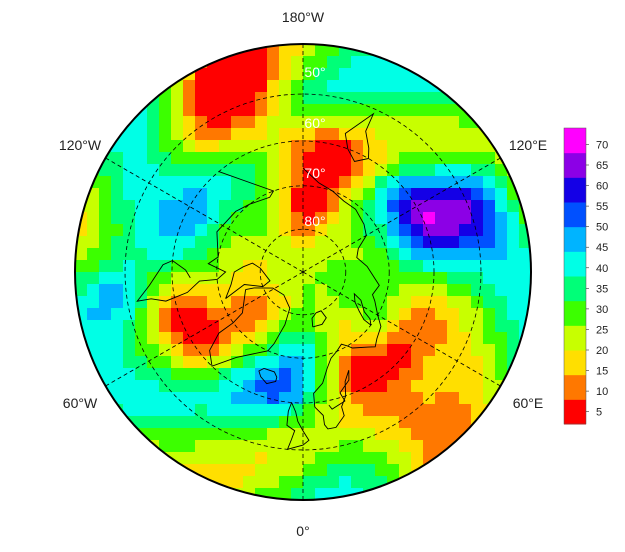 The height and width of the screenshot is (552, 625). Describe the element at coordinates (80, 145) in the screenshot. I see `lon-label-120w: 120°W` at that location.